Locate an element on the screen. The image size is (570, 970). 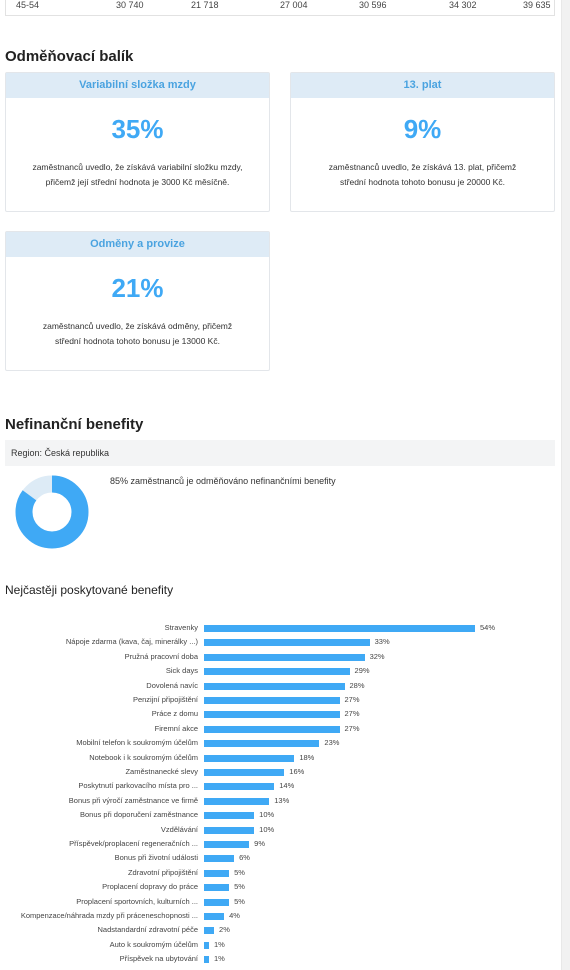
bar-row: Bonus při výročí zaměstnance ve firmě 13% is located at coordinates (280, 801).